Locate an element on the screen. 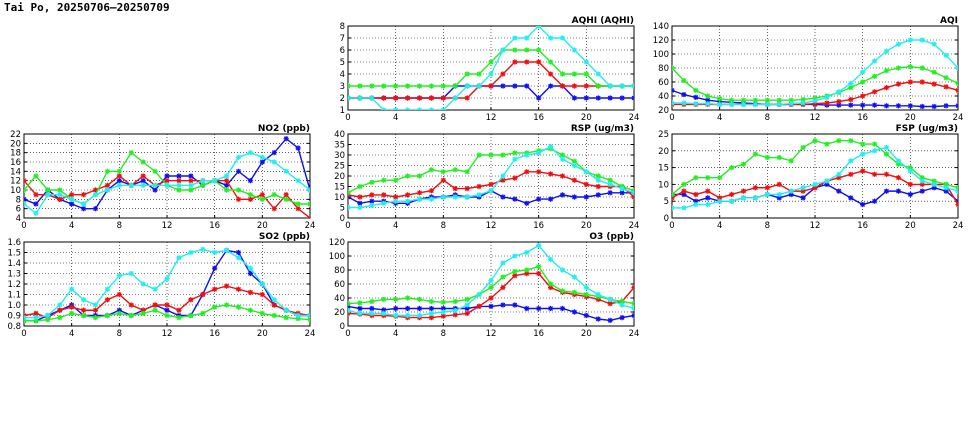 Image resolution: width=975 pixels, height=447 pixels. so2-xtick-label: 24 is located at coordinates (310, 334).